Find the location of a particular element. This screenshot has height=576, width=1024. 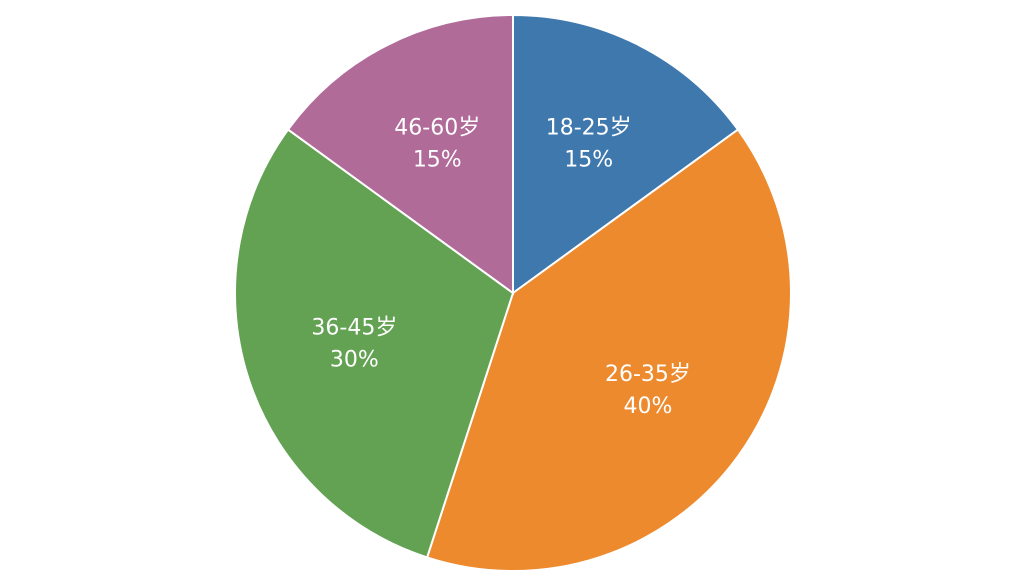

slice-label: 46-60岁 is located at coordinates (437, 127).